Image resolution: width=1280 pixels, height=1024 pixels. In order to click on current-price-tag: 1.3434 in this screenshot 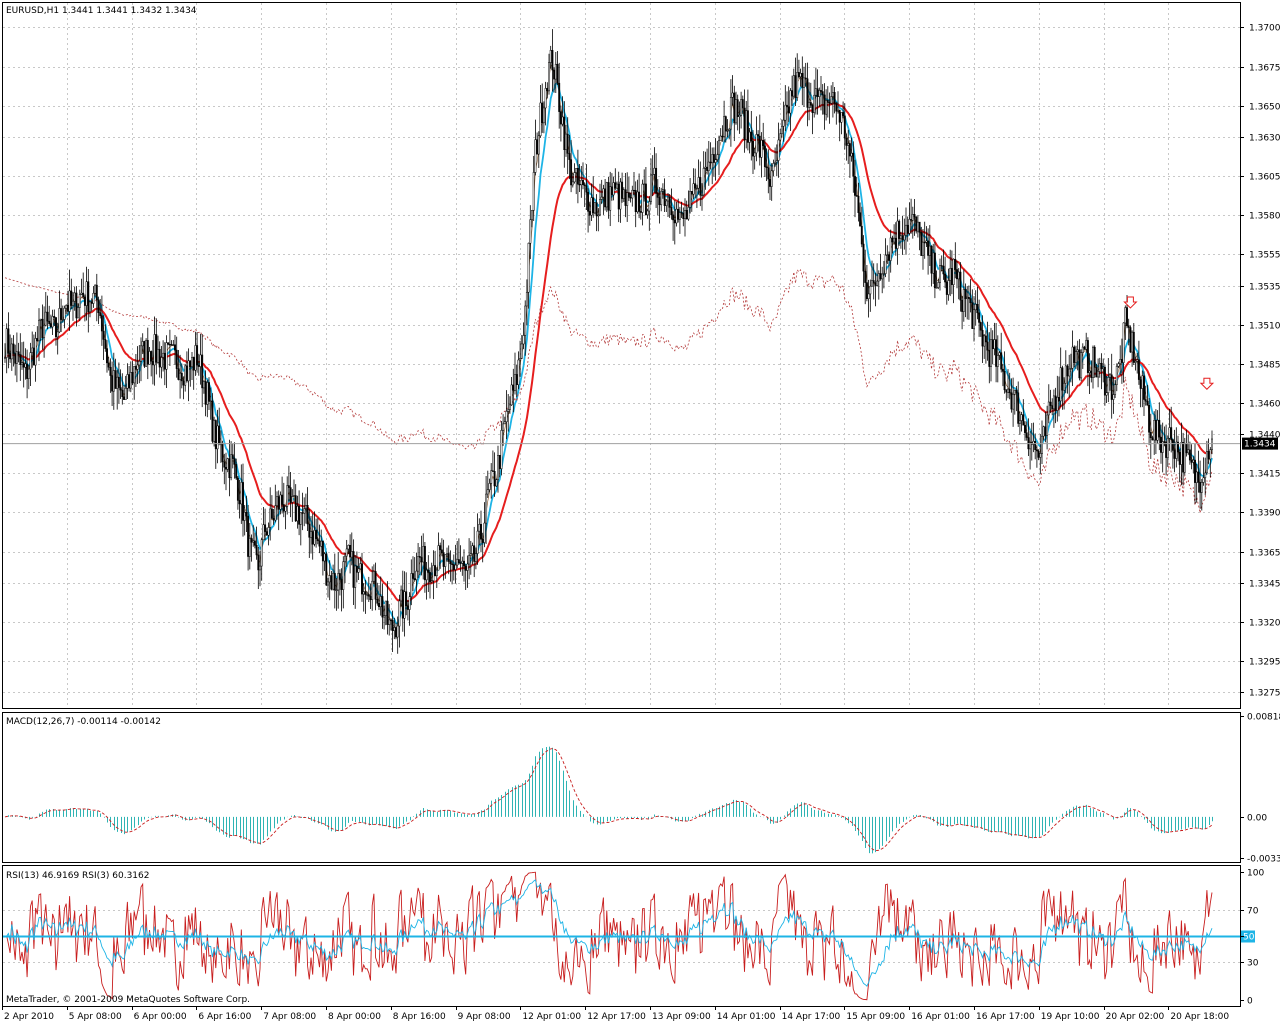, I will do `click(1260, 443)`.